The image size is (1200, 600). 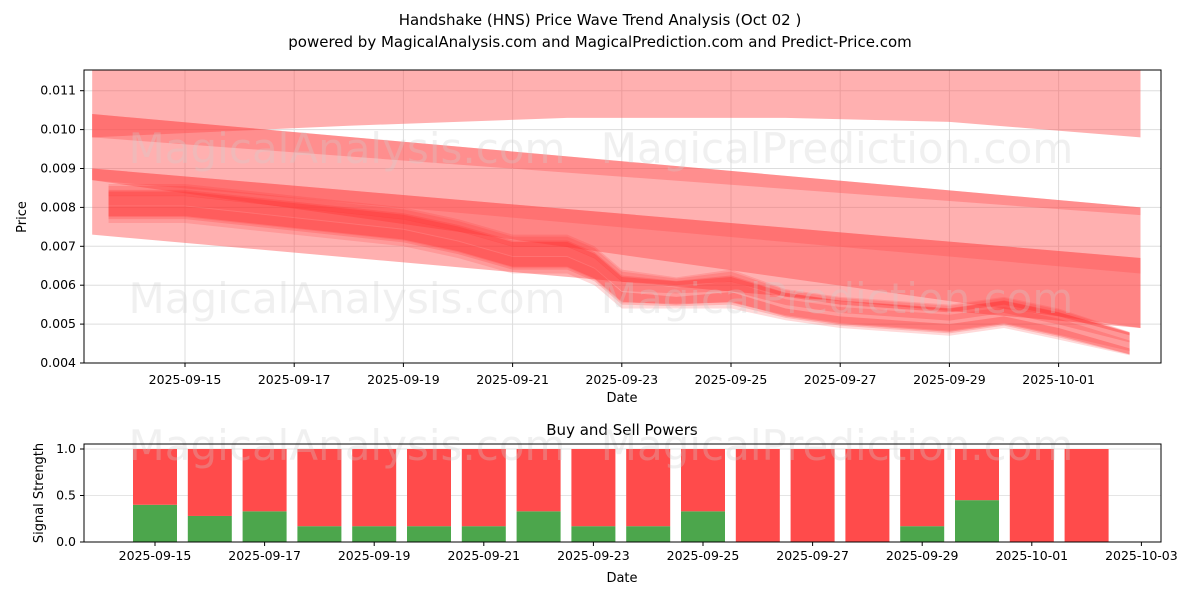 I want to click on y-tick-label: 0.010, so click(x=58, y=129).